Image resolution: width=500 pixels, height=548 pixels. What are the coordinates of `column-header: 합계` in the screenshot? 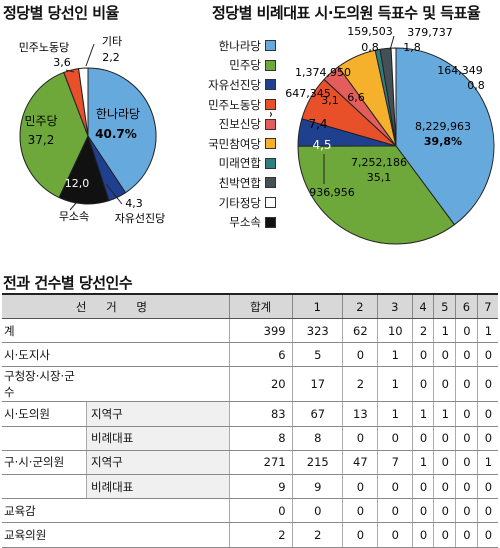 It's located at (260, 306).